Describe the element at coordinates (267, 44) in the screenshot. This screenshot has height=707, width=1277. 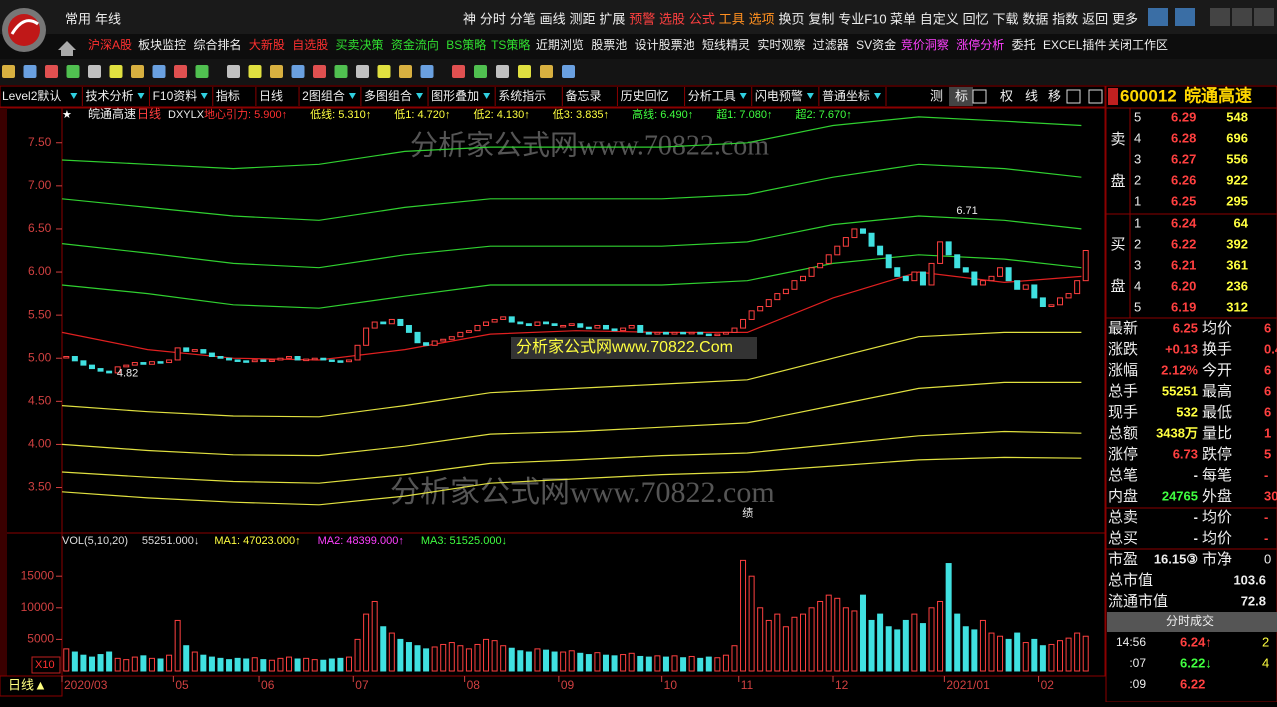
I see `nav-item: 大新股` at that location.